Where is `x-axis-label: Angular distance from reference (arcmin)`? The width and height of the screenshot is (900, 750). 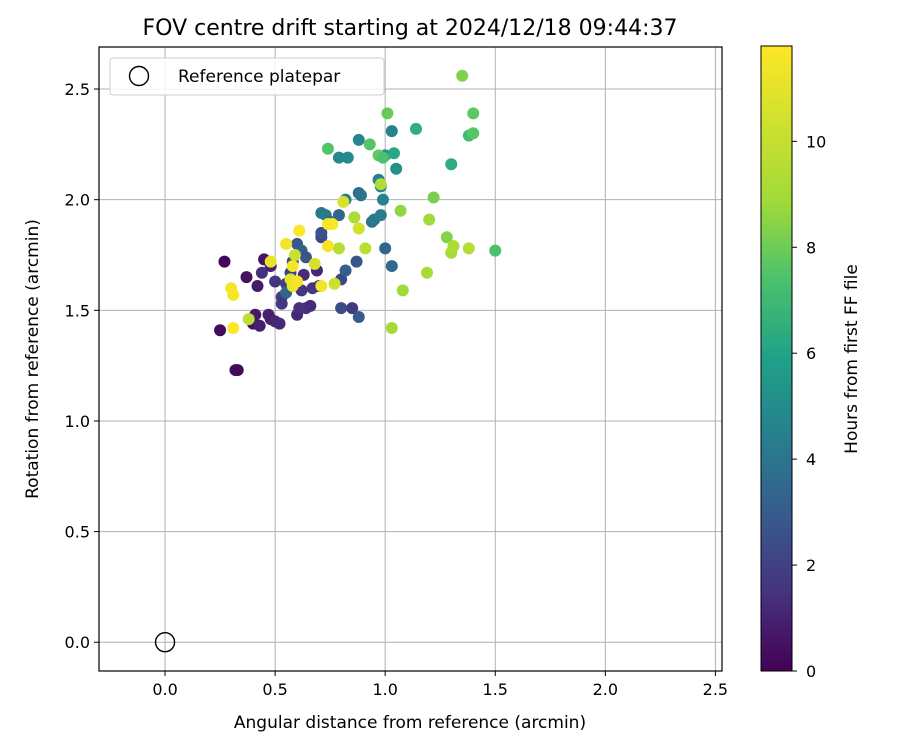
x-axis-label: Angular distance from reference (arcmin) is located at coordinates (410, 723).